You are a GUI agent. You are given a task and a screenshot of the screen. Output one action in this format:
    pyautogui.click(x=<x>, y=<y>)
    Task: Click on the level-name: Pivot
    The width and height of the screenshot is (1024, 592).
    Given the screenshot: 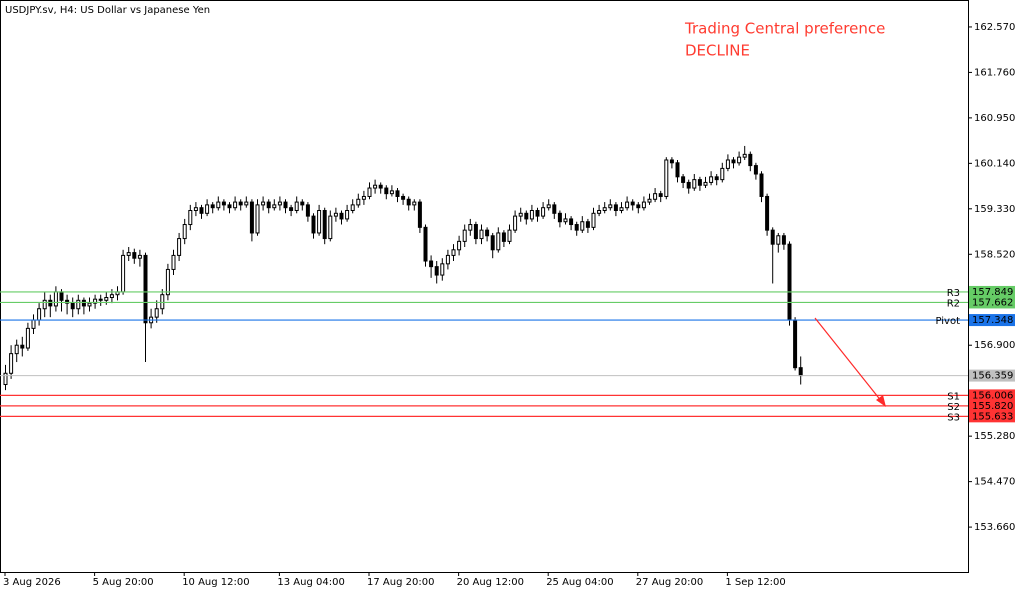 What is the action you would take?
    pyautogui.click(x=947, y=321)
    